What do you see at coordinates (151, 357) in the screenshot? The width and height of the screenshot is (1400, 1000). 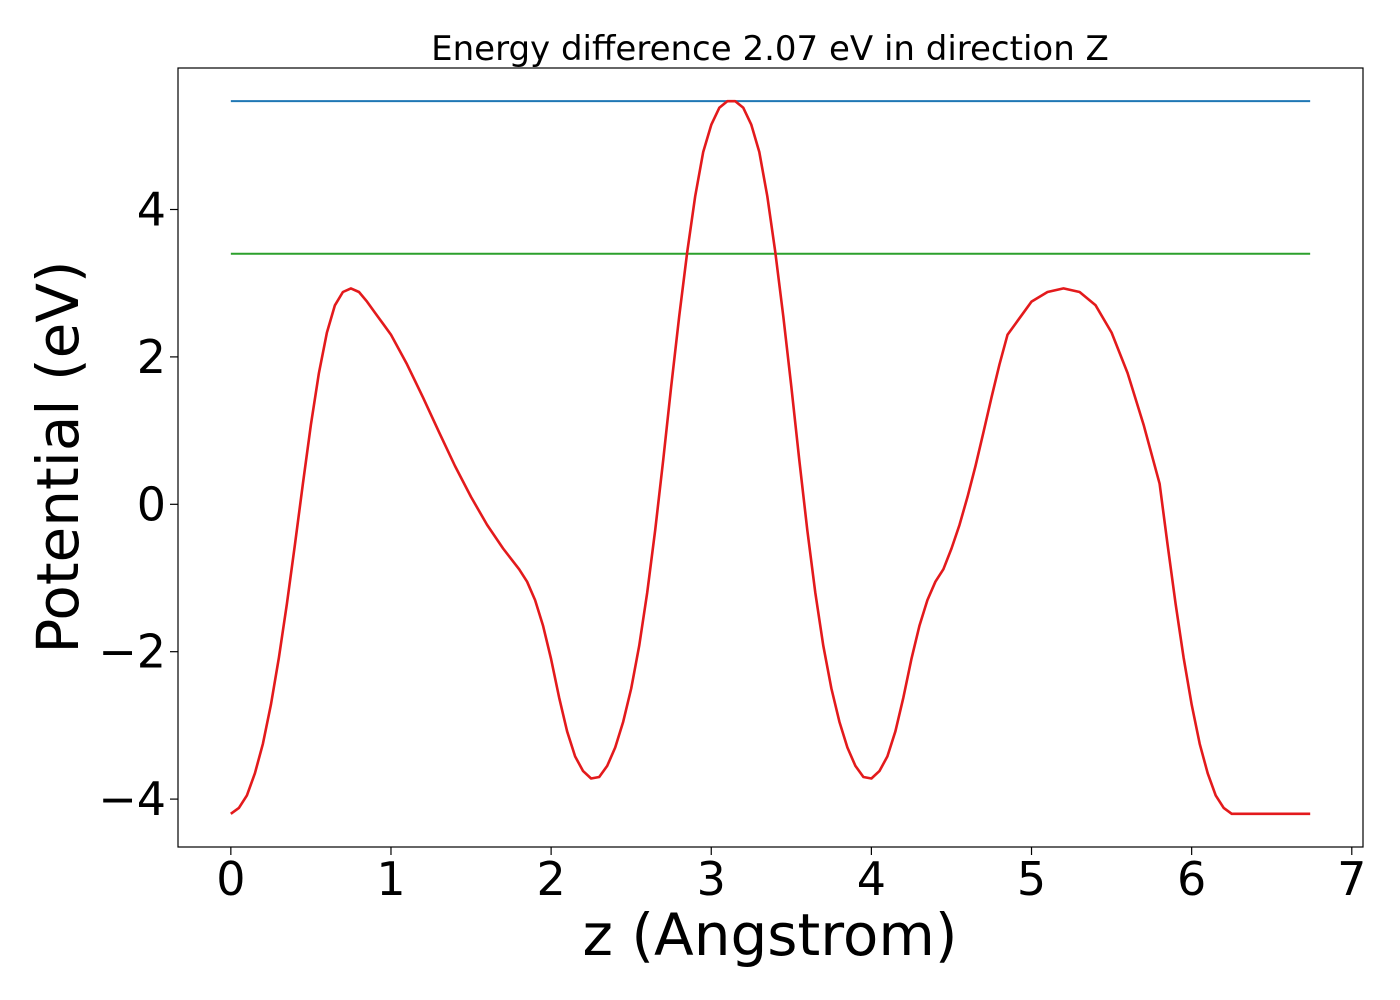 I see `y-tick-label: 2` at bounding box center [151, 357].